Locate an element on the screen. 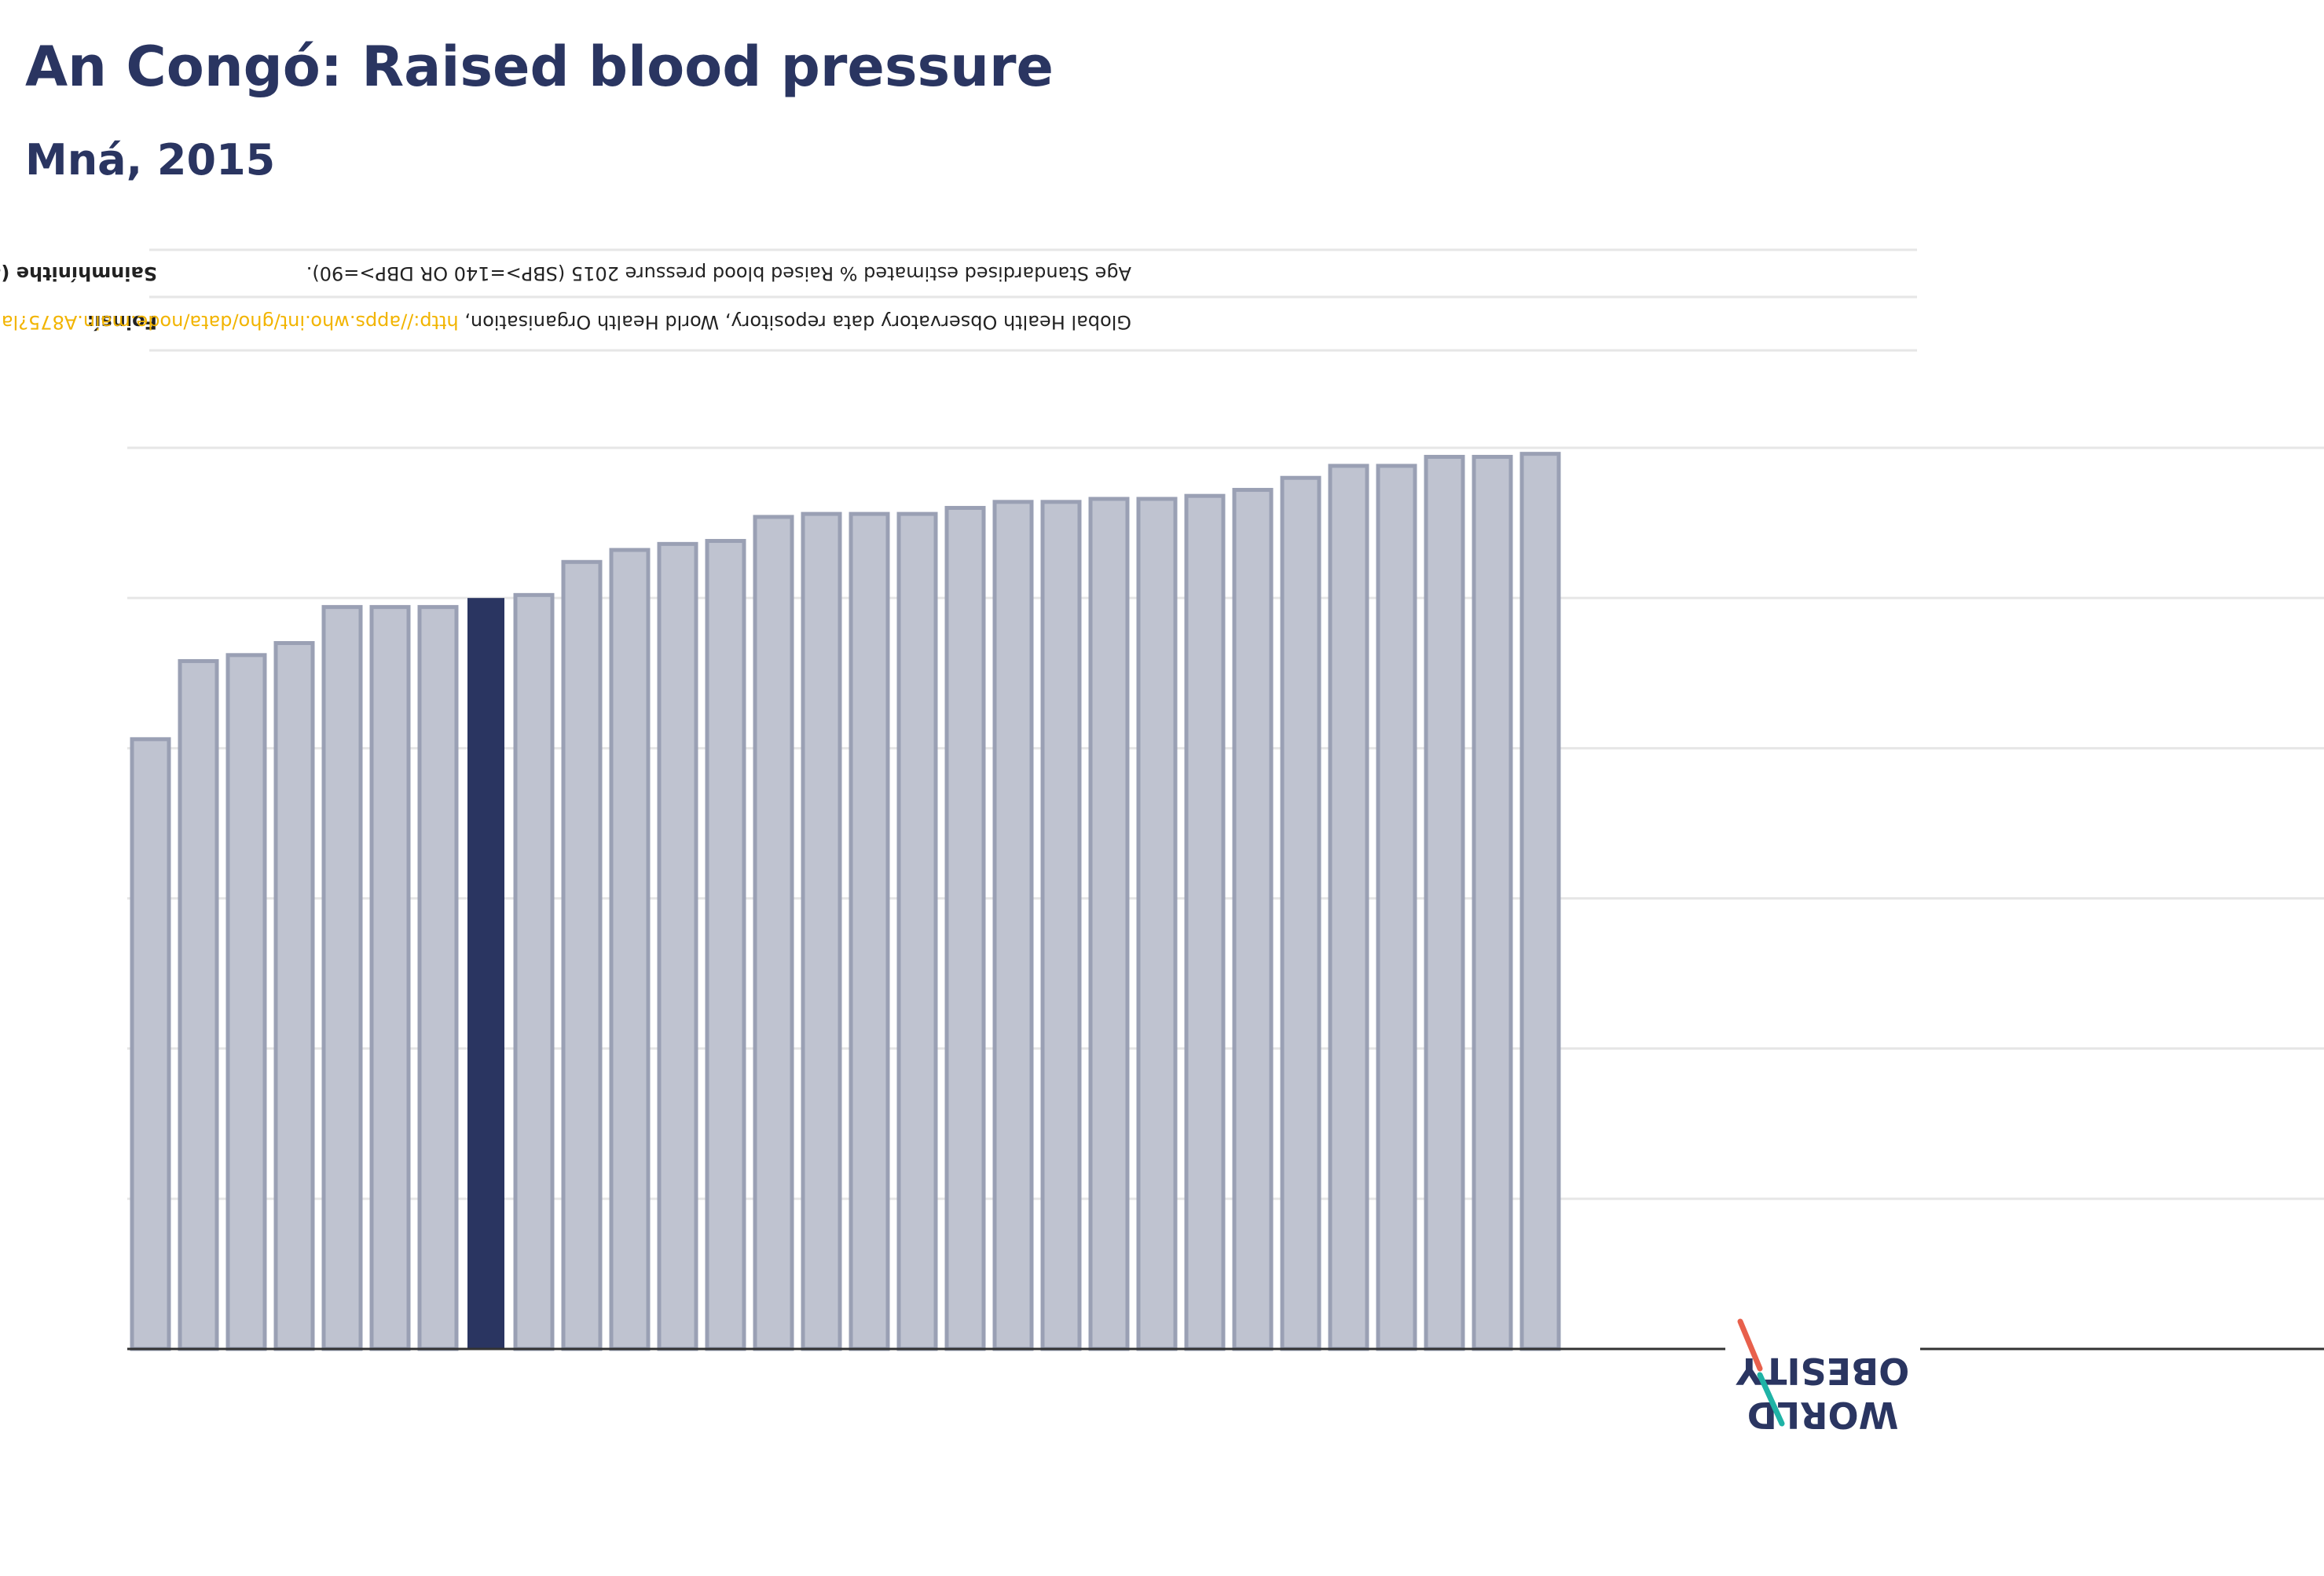 This screenshot has width=2324, height=1576. world-obesity-logo: WORLD OBESITY is located at coordinates (1822, 1377).